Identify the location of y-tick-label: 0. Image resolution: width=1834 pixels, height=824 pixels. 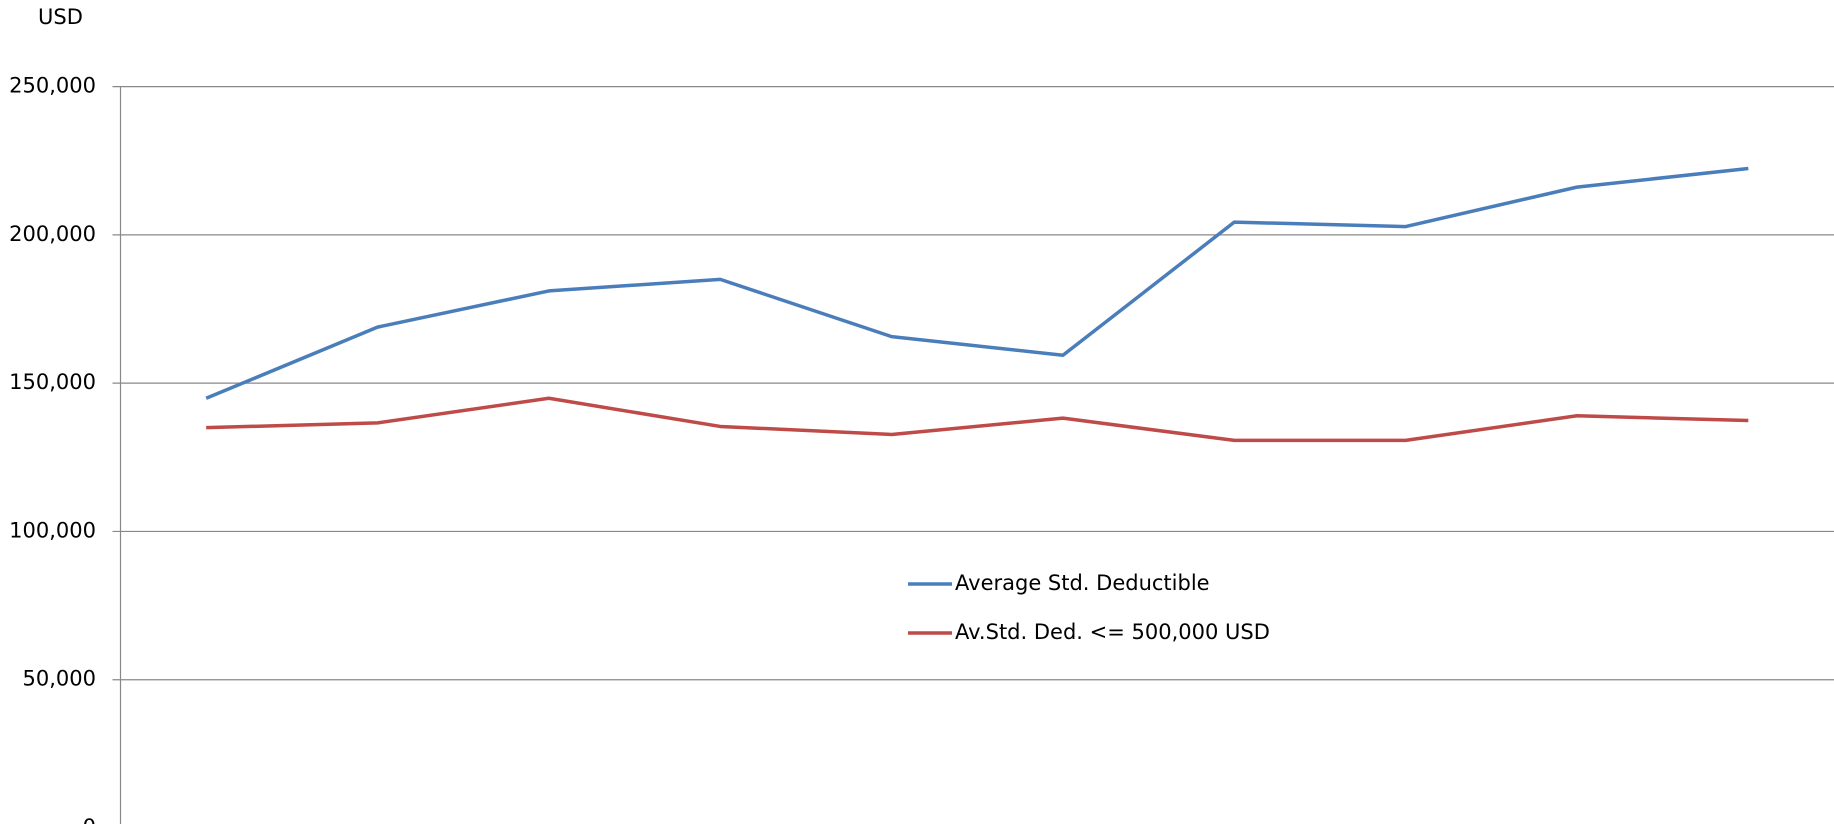
(89, 819).